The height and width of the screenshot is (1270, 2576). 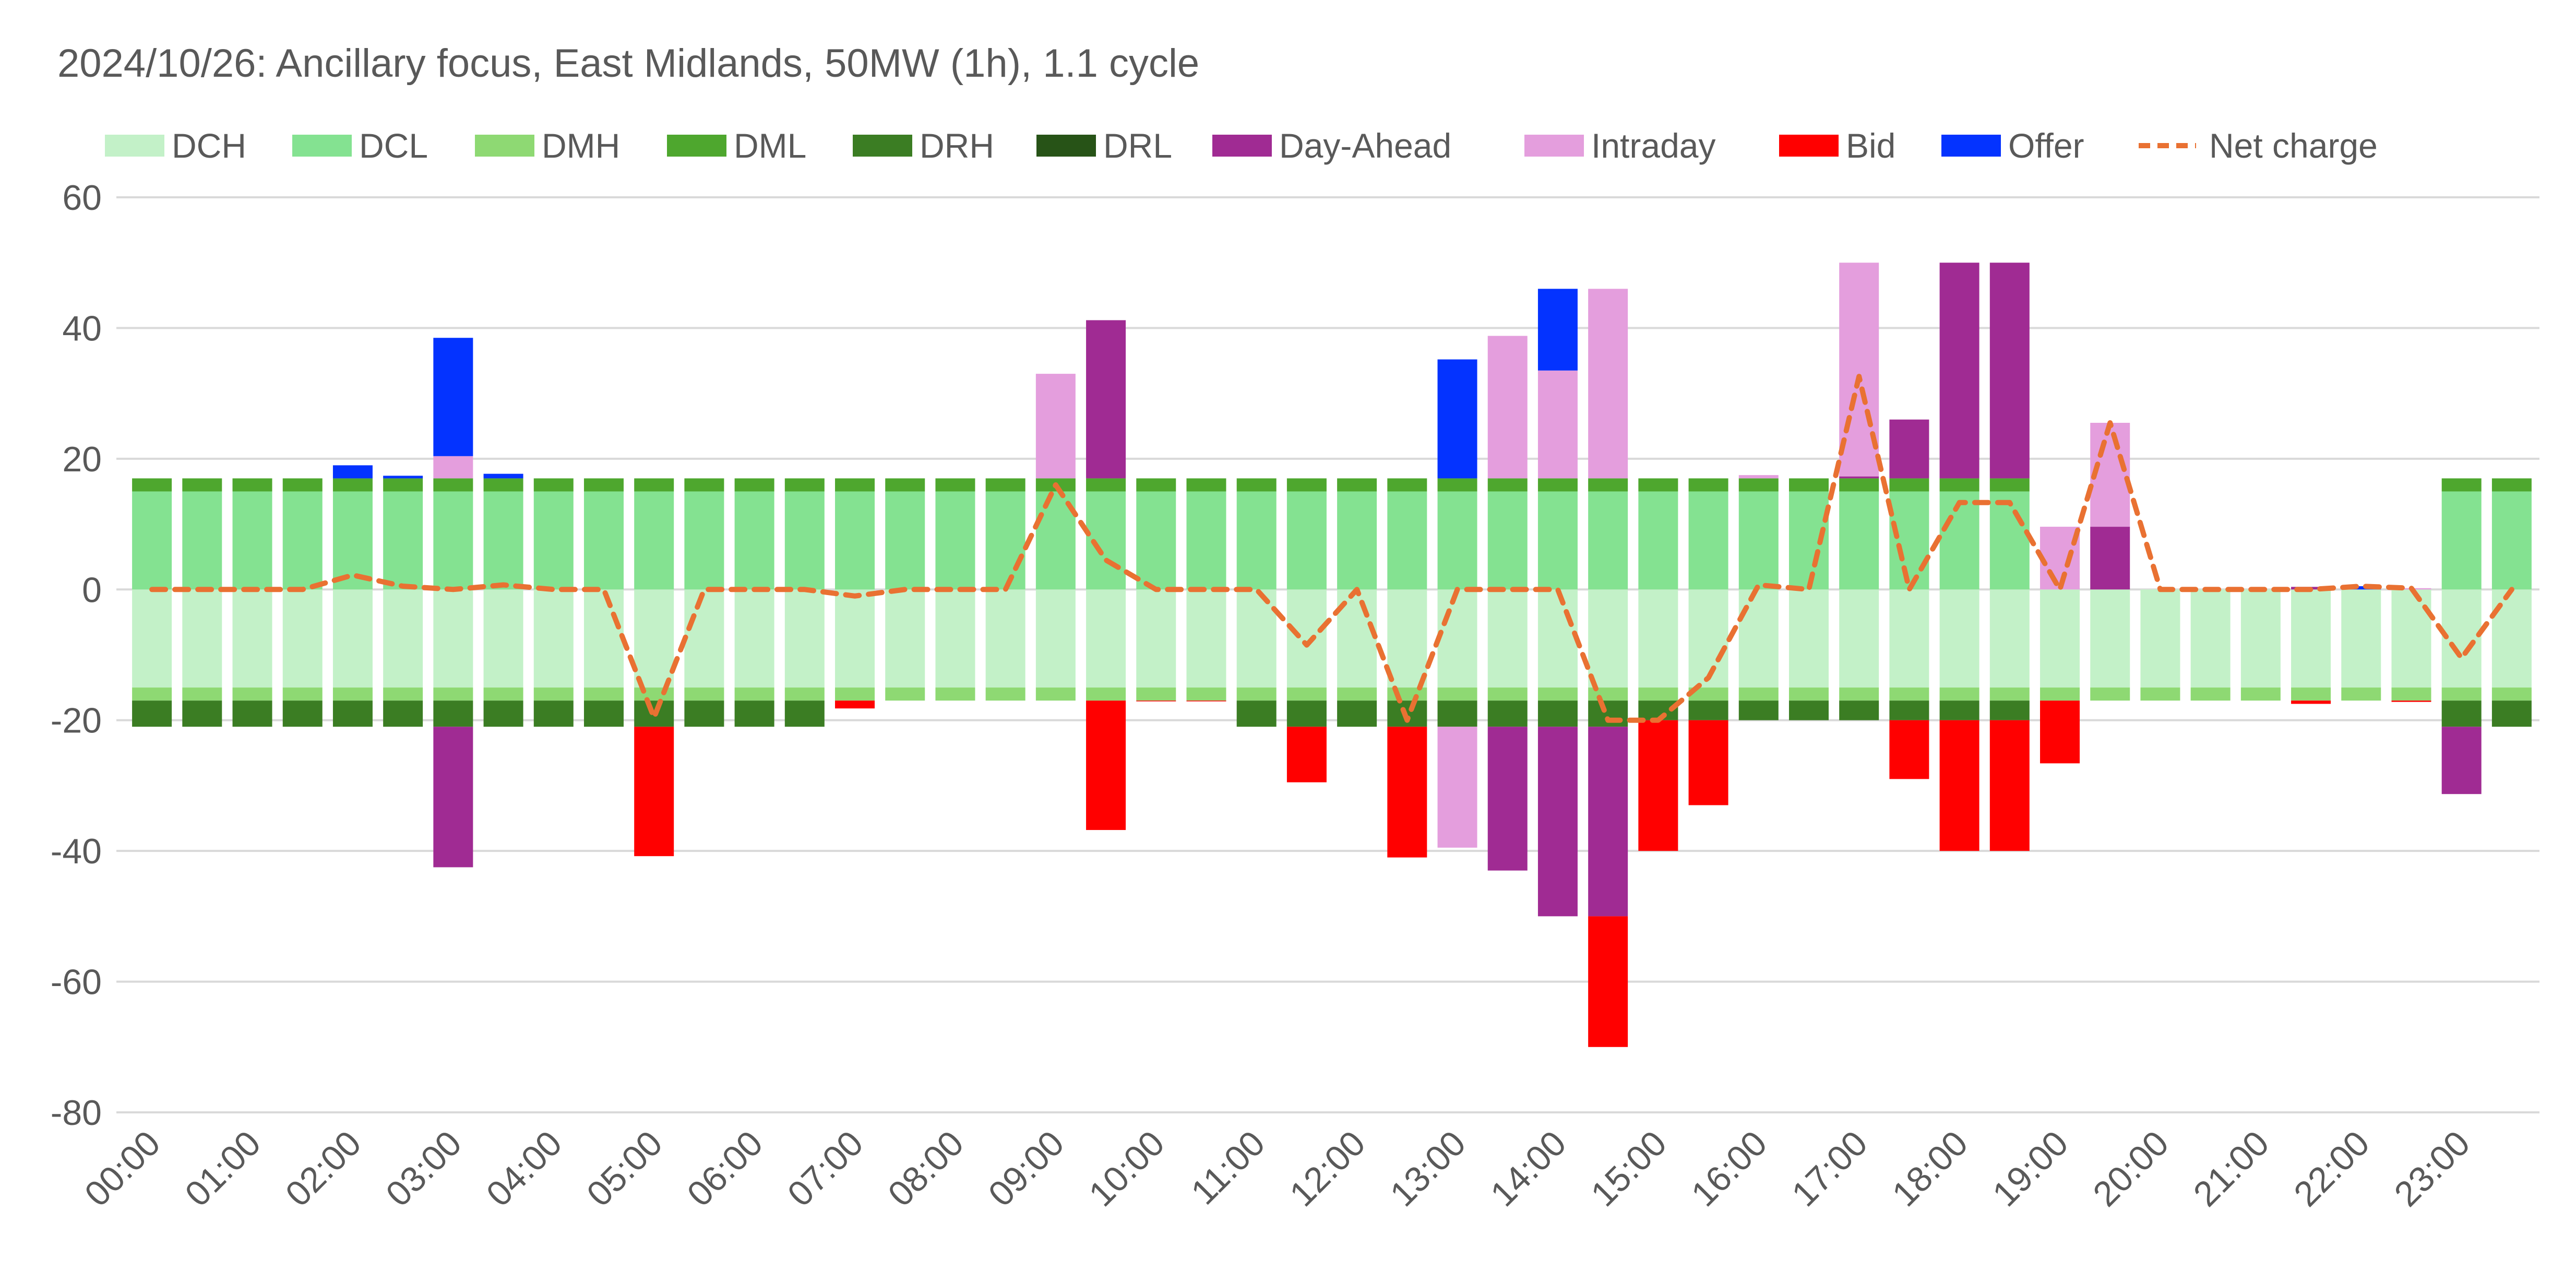 I want to click on x-tick-label: 09:00, so click(x=1026, y=1168).